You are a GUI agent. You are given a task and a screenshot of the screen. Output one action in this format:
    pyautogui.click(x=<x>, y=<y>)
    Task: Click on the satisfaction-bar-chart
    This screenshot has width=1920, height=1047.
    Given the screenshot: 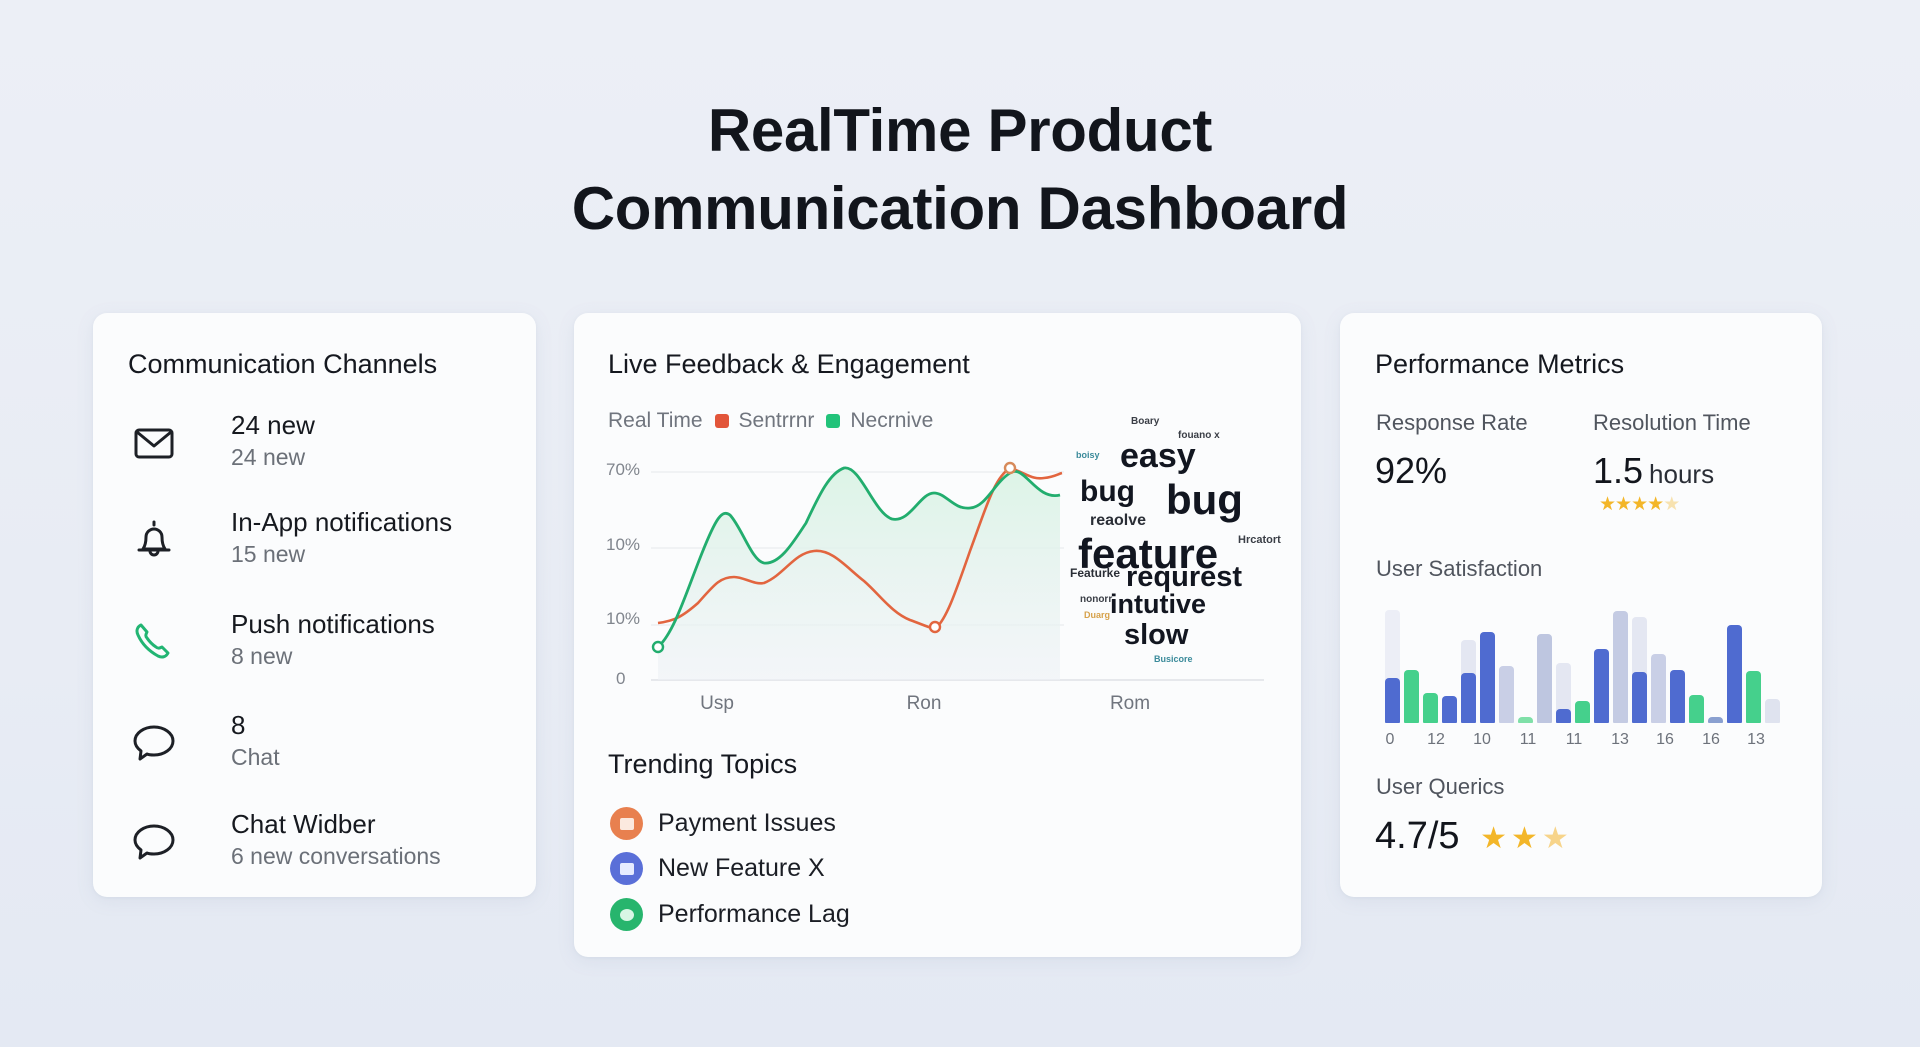 What is the action you would take?
    pyautogui.click(x=1585, y=665)
    